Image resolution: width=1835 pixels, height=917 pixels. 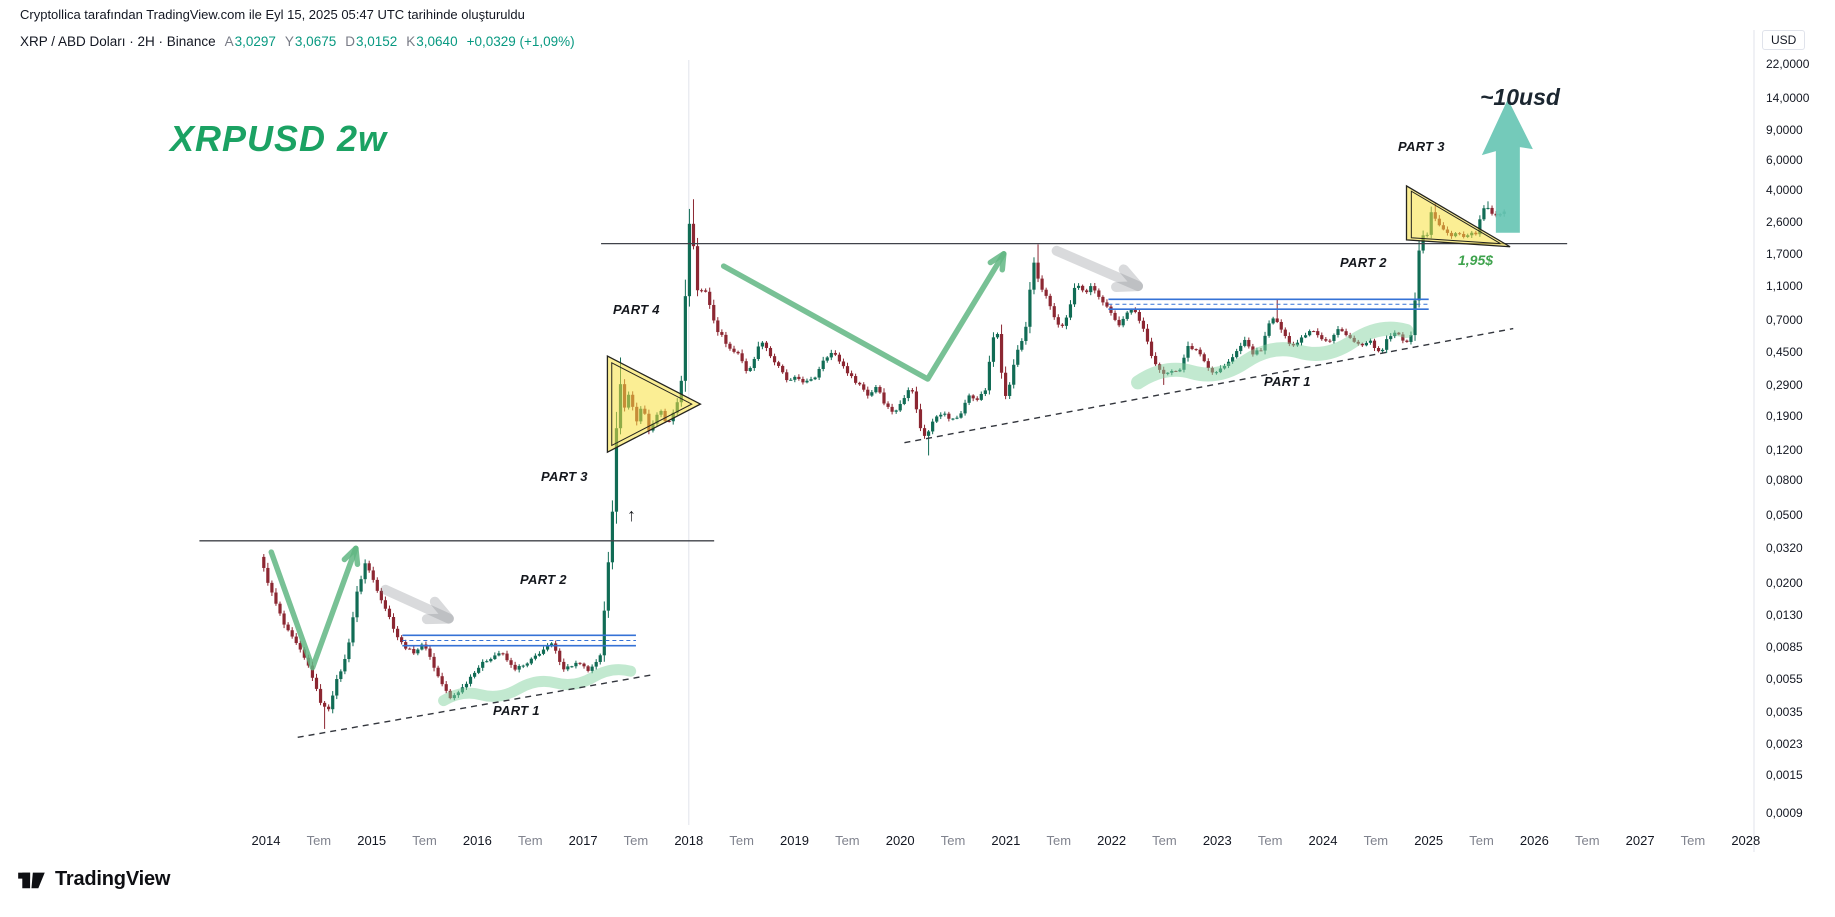 What do you see at coordinates (350, 41) in the screenshot?
I see `low-label: D` at bounding box center [350, 41].